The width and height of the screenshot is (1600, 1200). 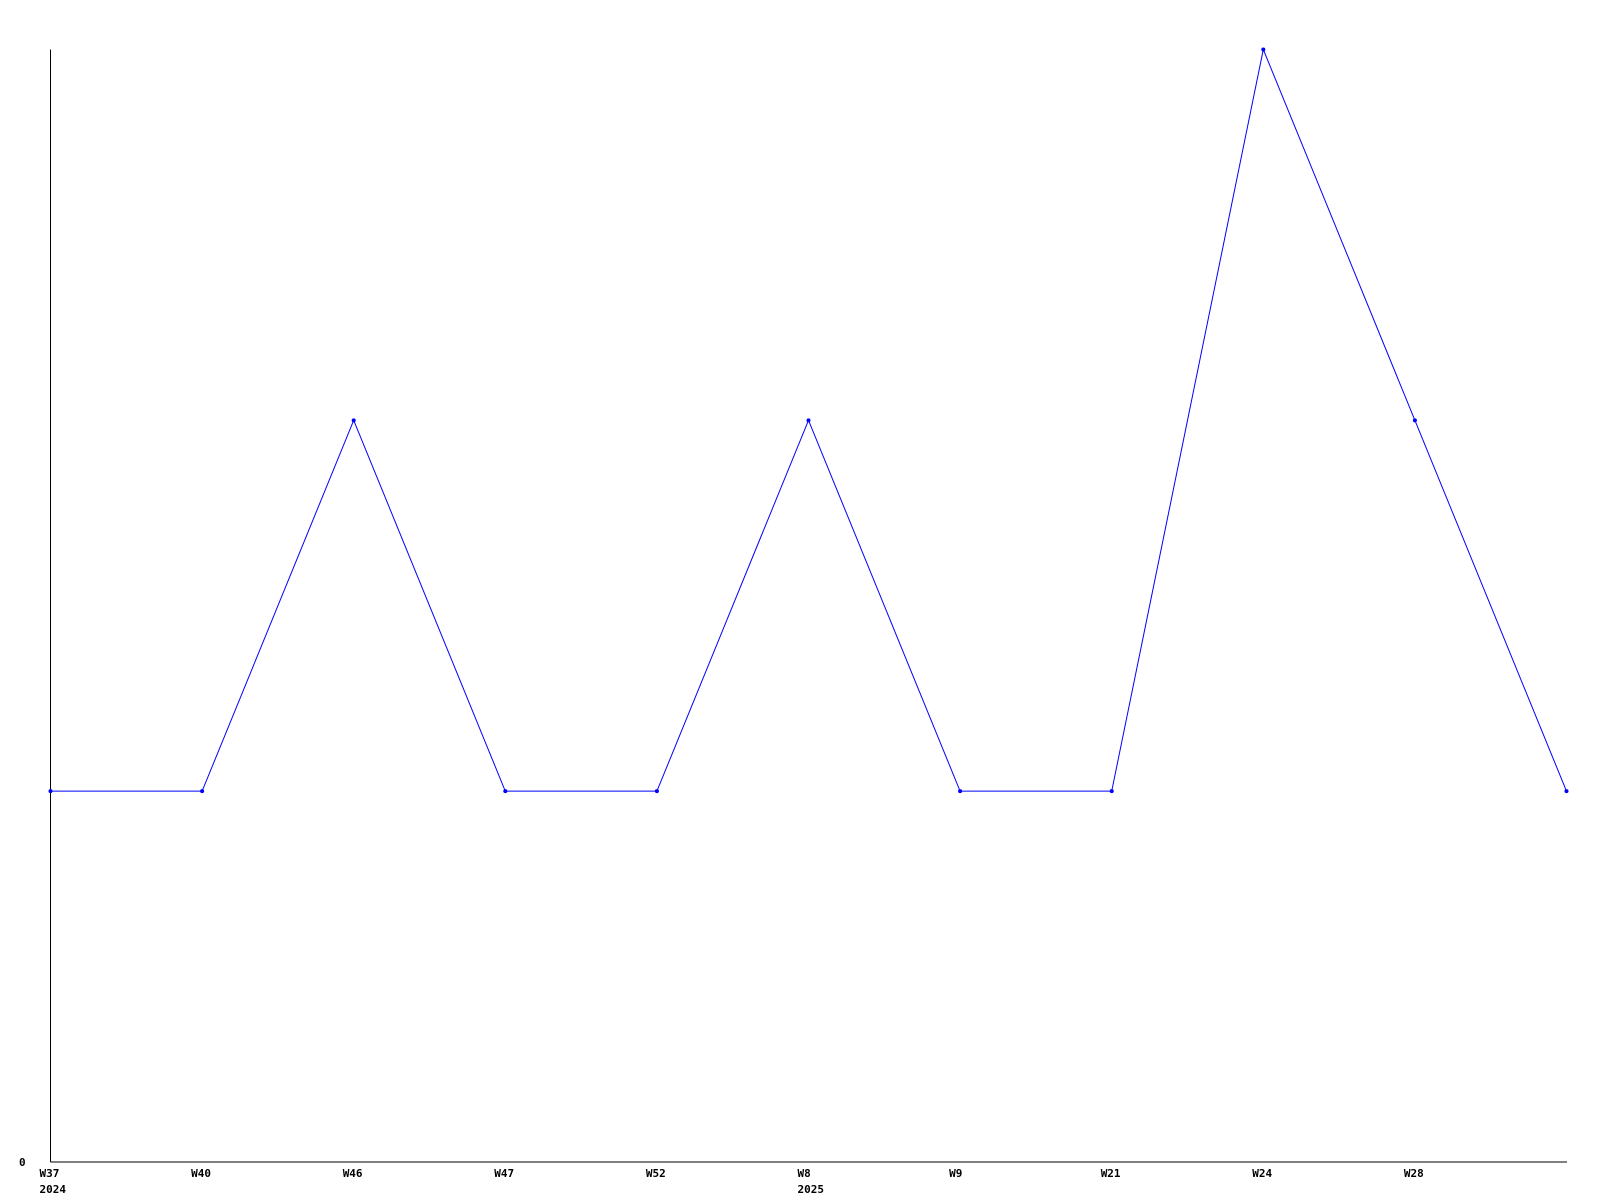 I want to click on x-tick-label: W28, so click(x=1414, y=1173).